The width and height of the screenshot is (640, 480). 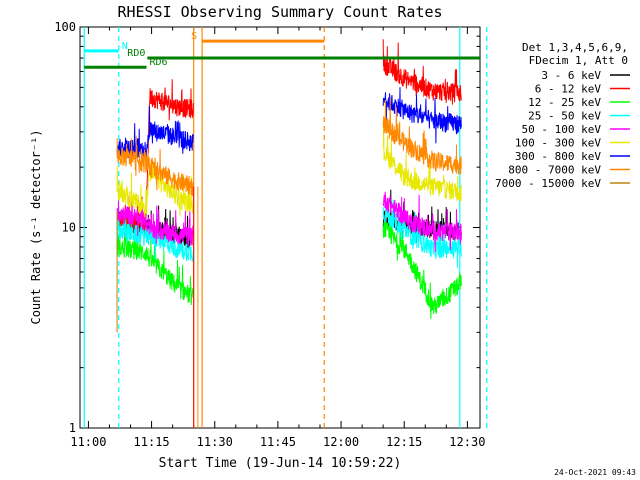 What do you see at coordinates (571, 75) in the screenshot?
I see `legend-label-0: 3 - 6 keV` at bounding box center [571, 75].